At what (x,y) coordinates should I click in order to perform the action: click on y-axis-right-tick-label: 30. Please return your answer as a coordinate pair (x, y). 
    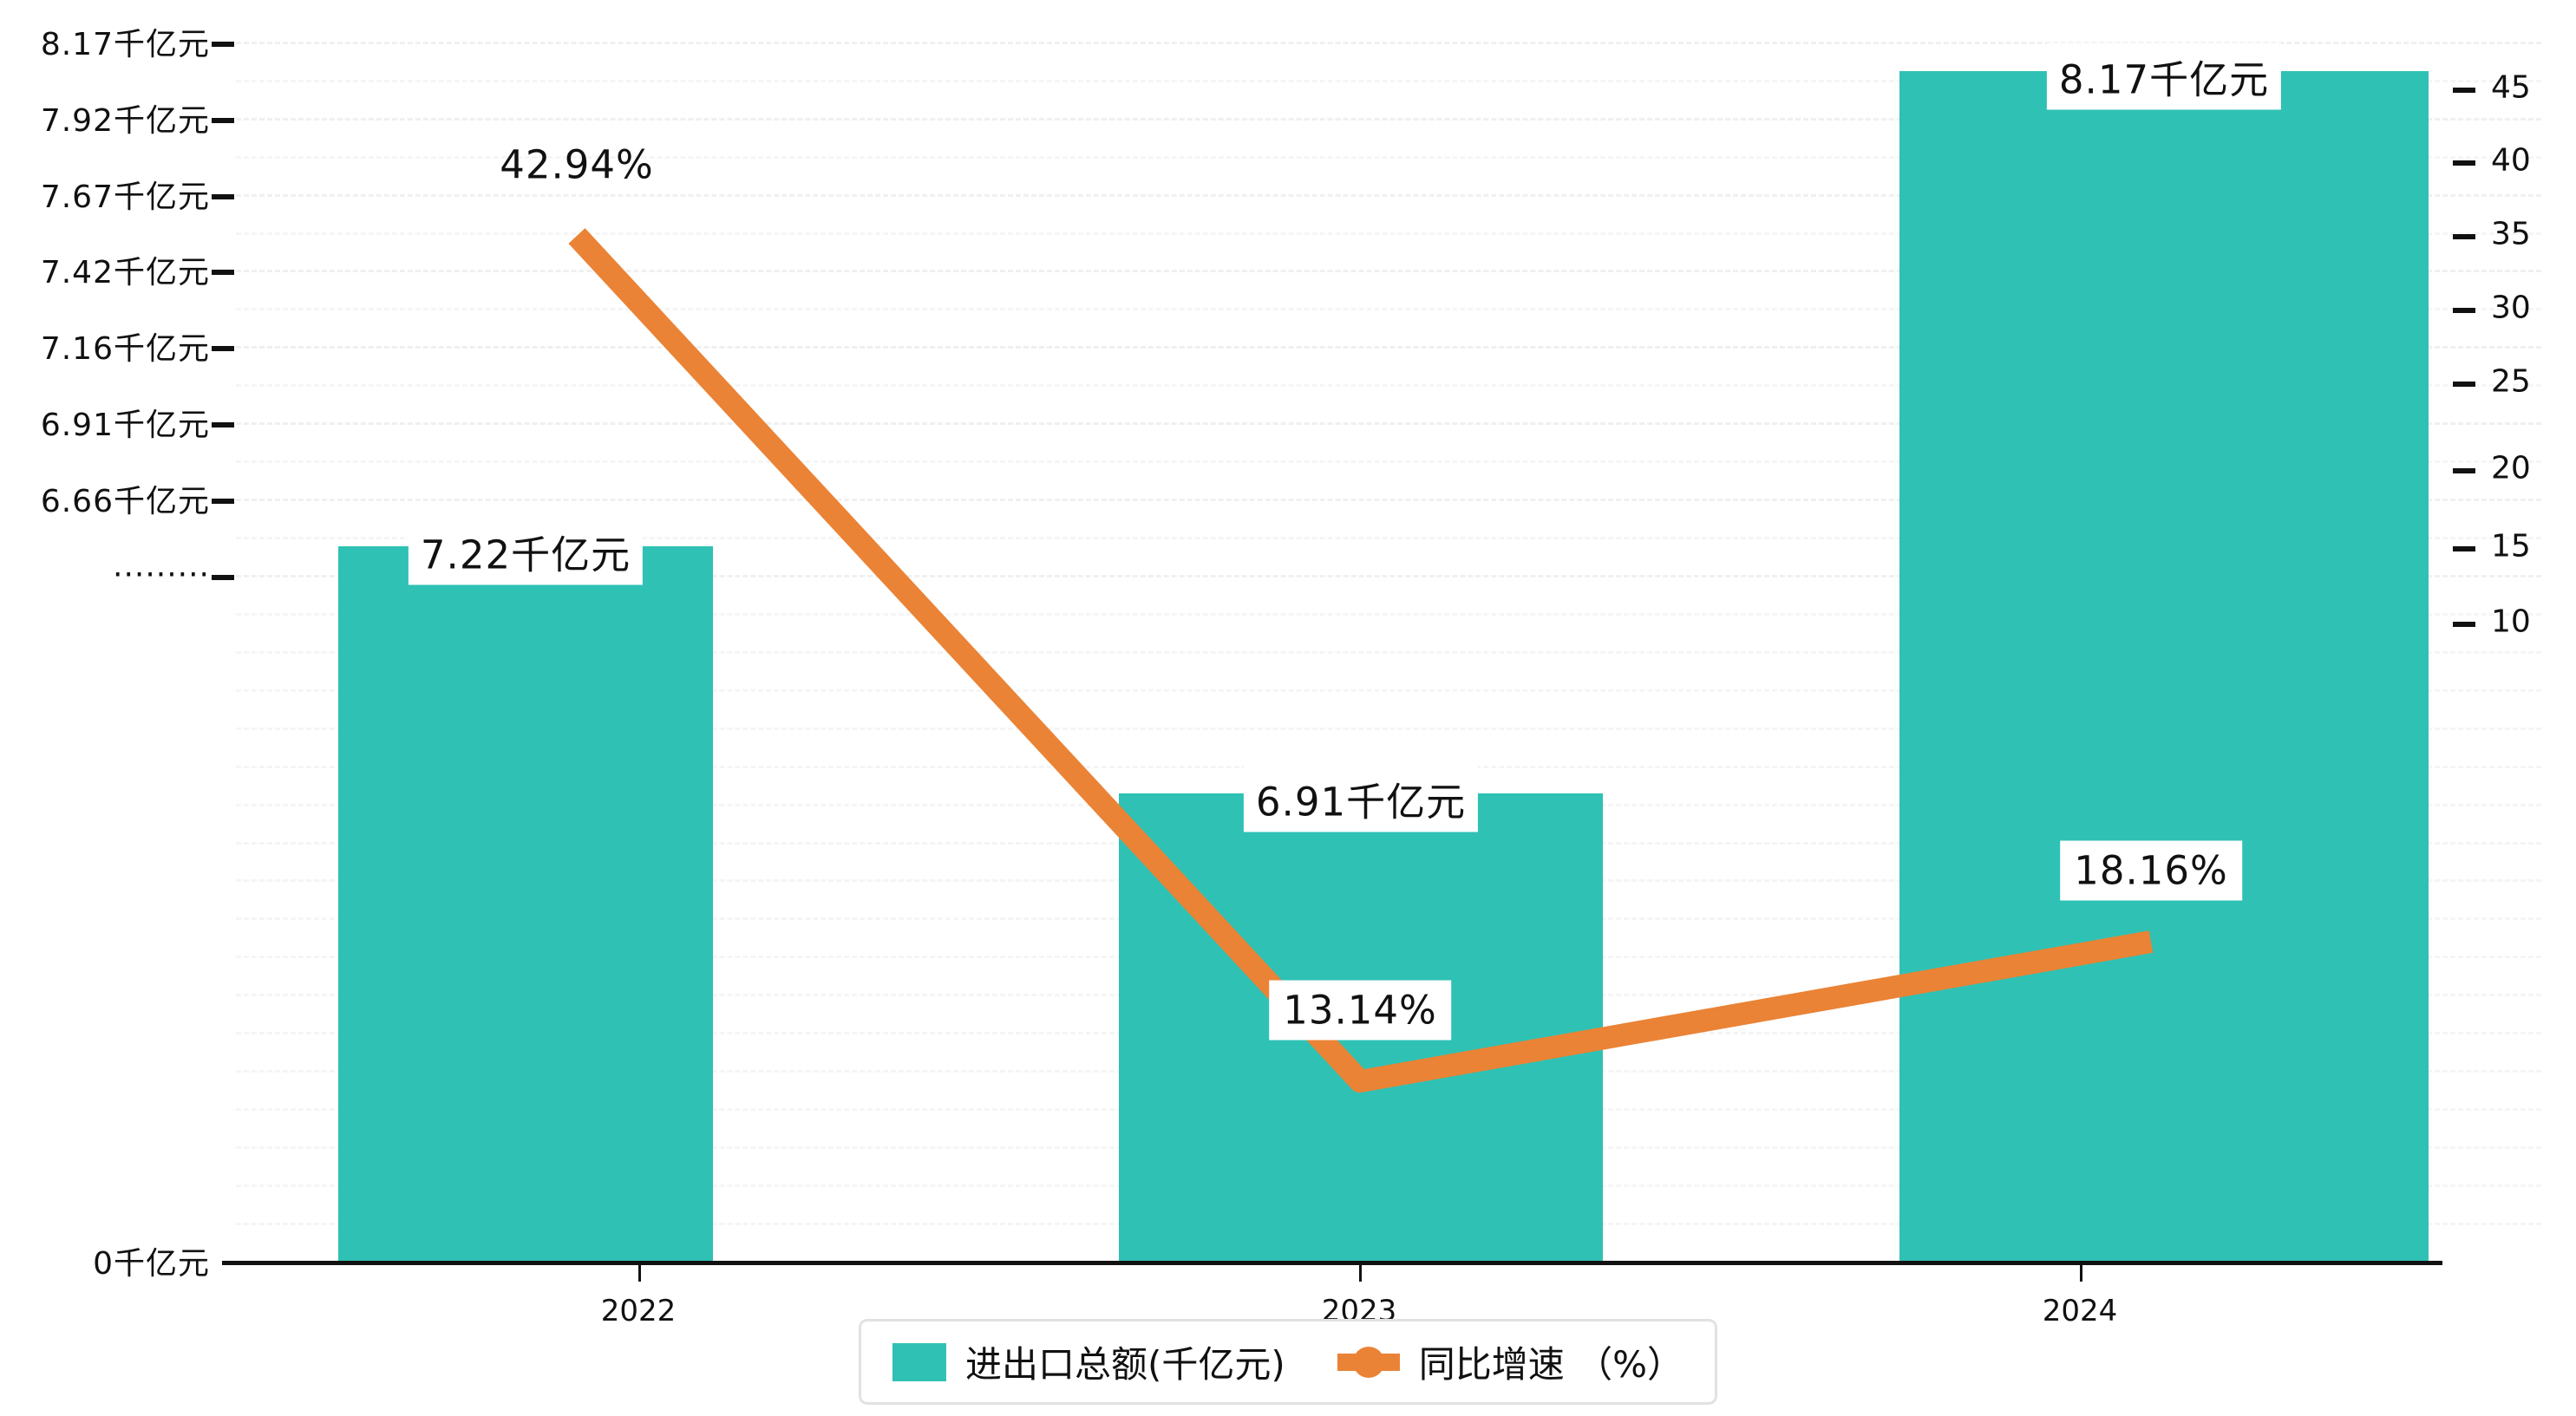
    Looking at the image, I should click on (2511, 308).